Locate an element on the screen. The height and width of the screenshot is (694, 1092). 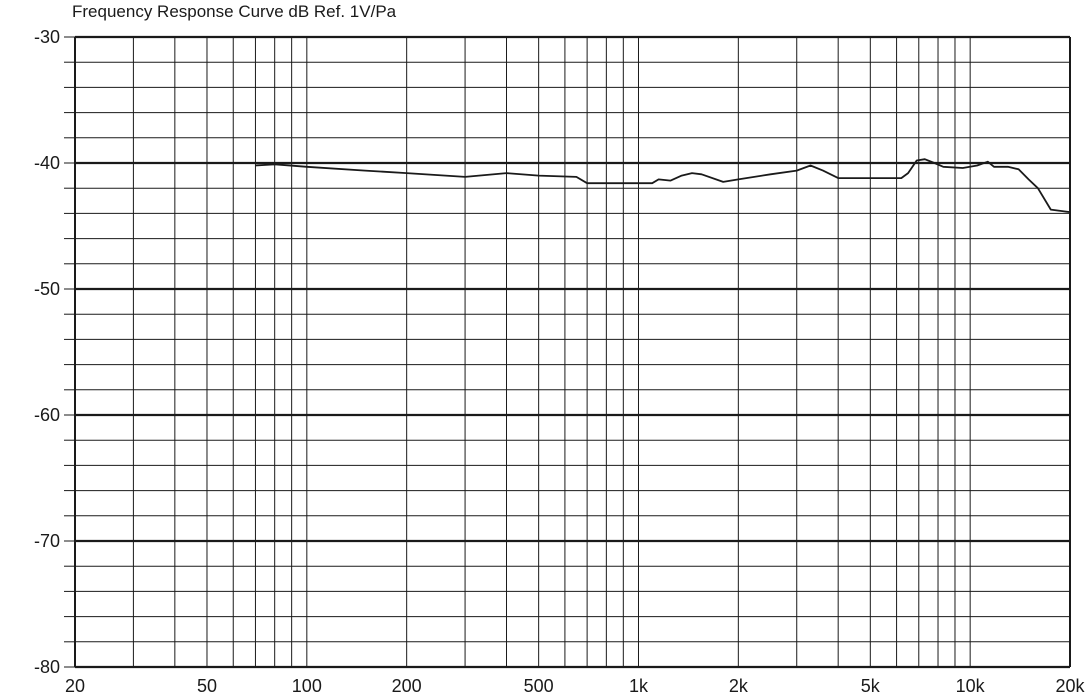
axis-ticks is located at coordinates (69, 352).